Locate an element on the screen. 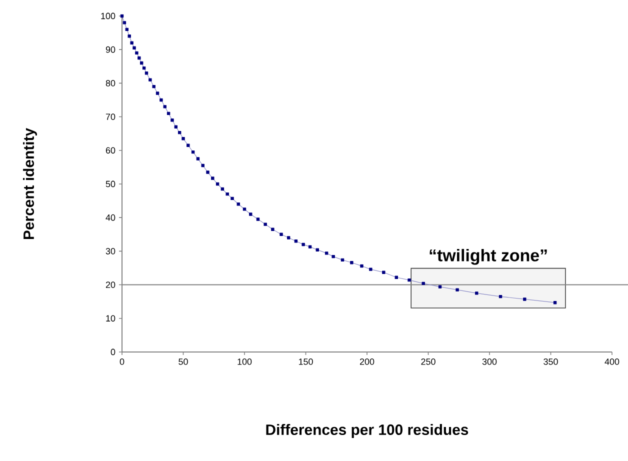  x-tick-label: 400 is located at coordinates (612, 361).